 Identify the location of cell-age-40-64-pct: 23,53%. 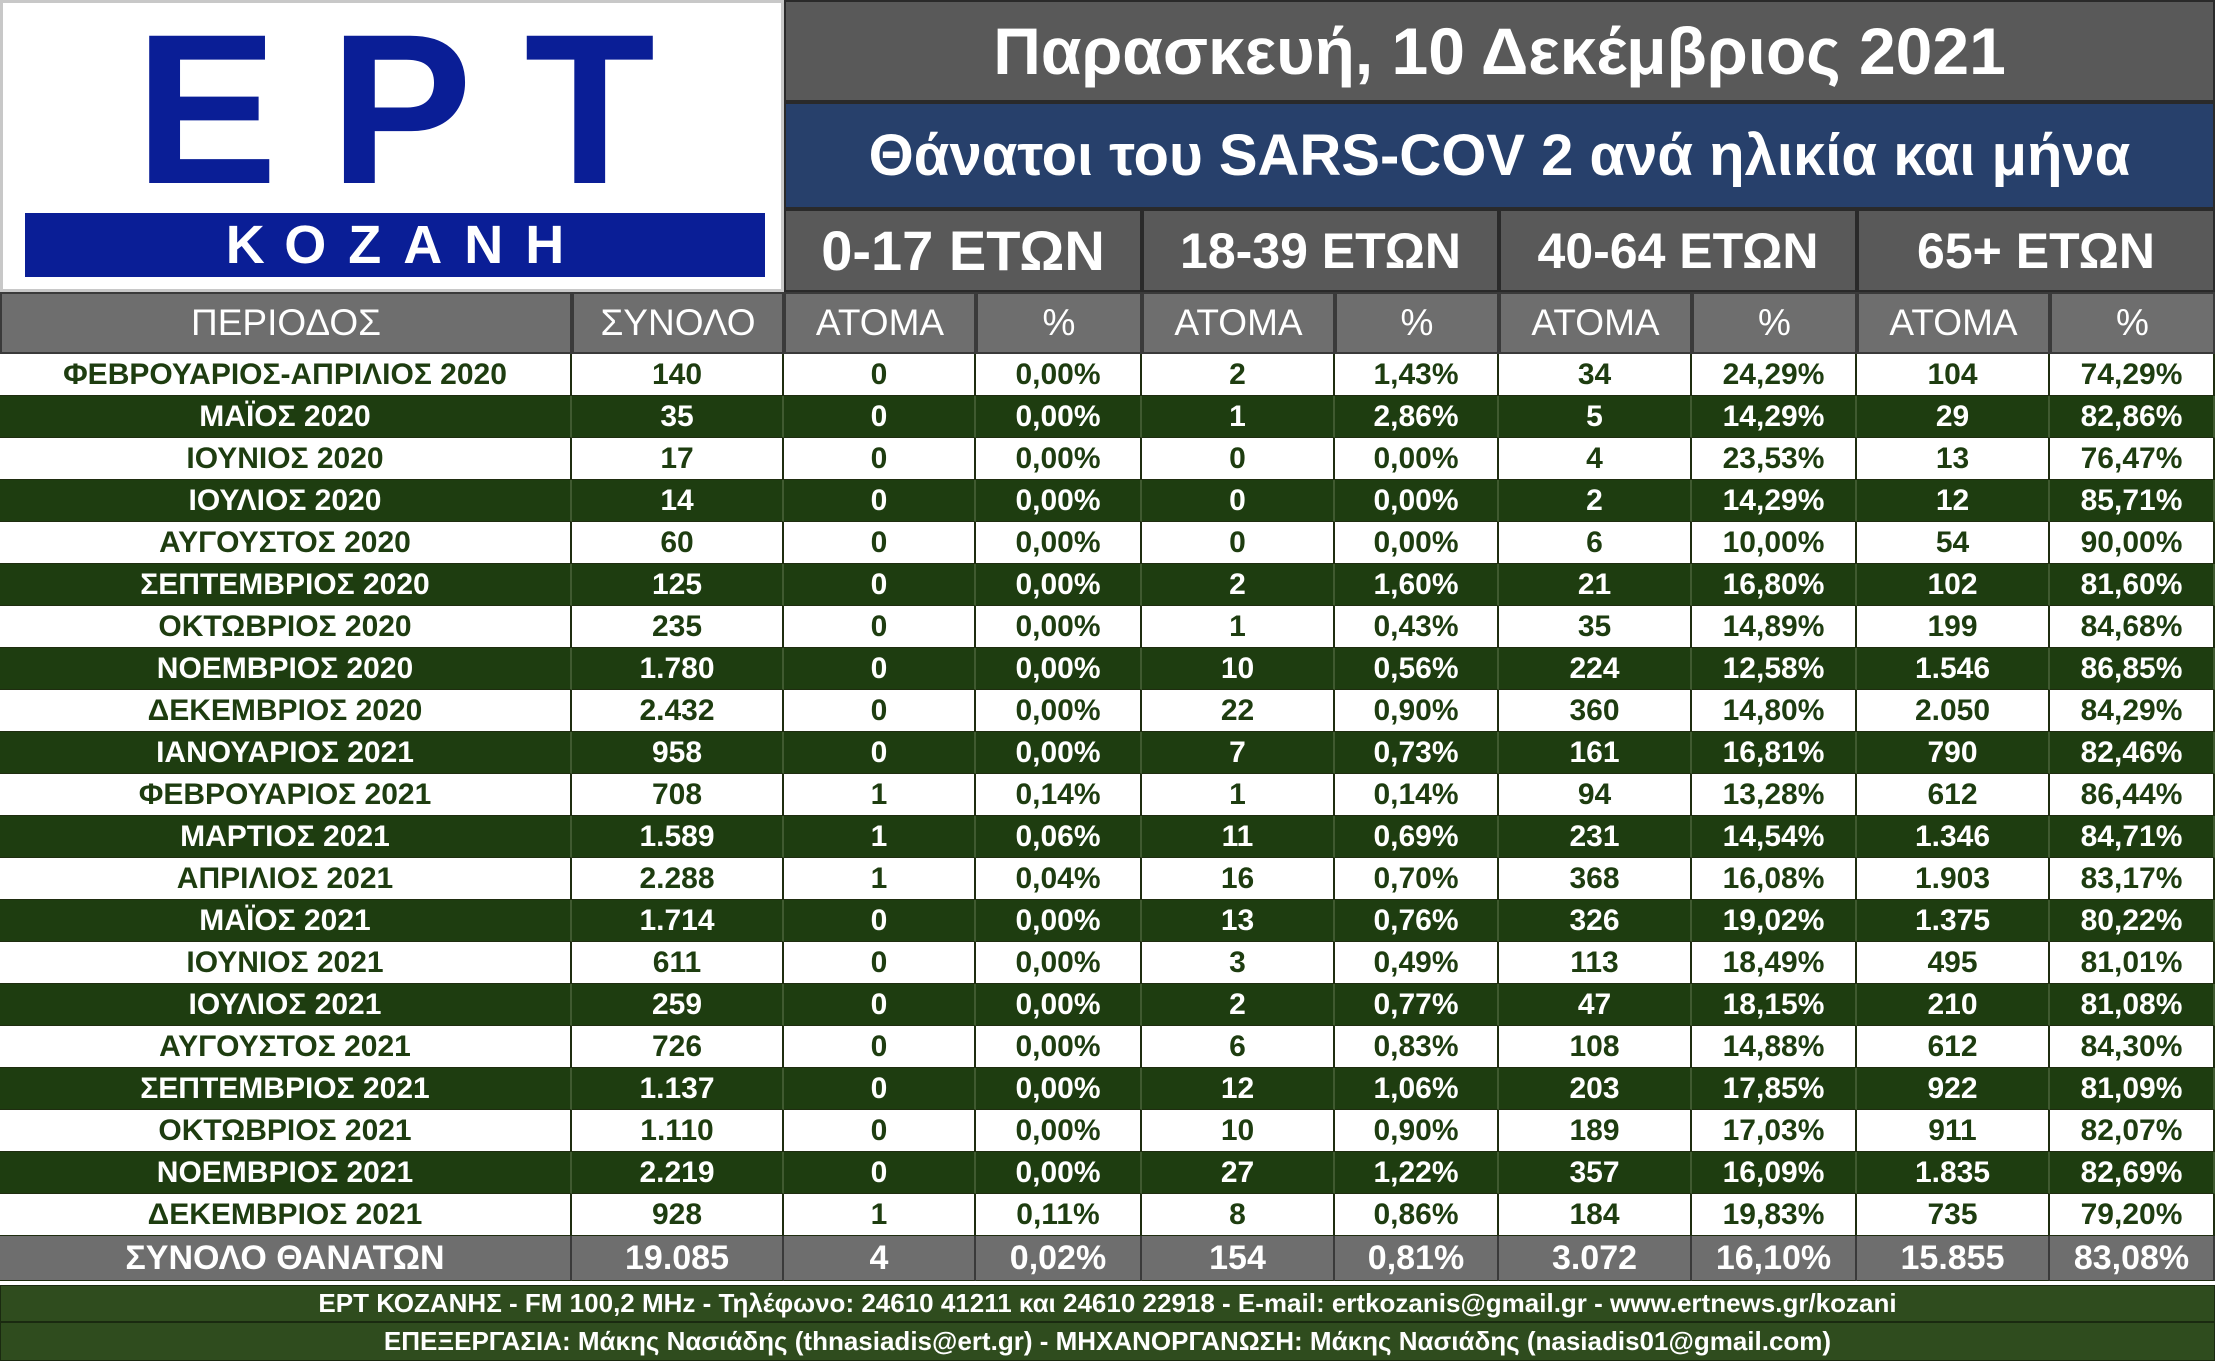
(1774, 459).